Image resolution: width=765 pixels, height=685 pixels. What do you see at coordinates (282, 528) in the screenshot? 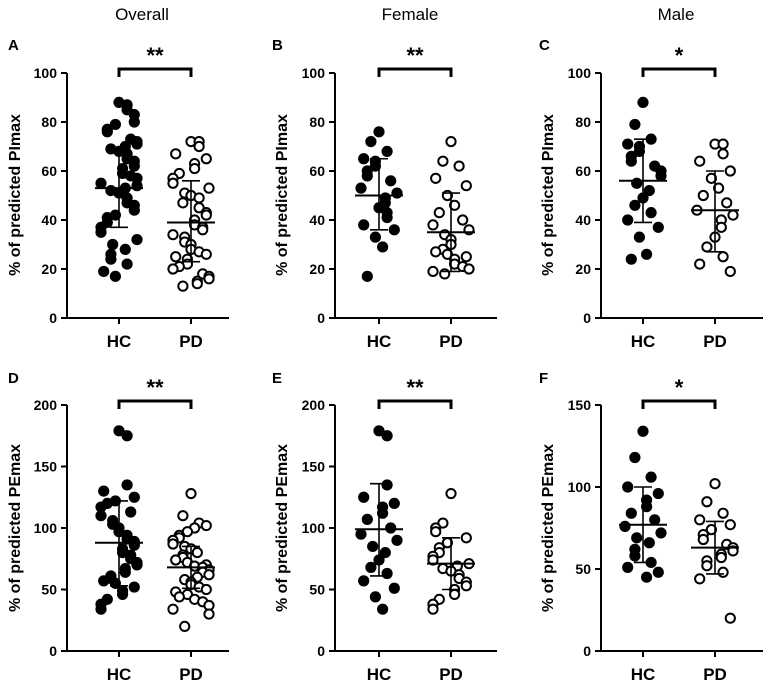
I see `y-axis-label: % of predicted PEmax` at bounding box center [282, 528].